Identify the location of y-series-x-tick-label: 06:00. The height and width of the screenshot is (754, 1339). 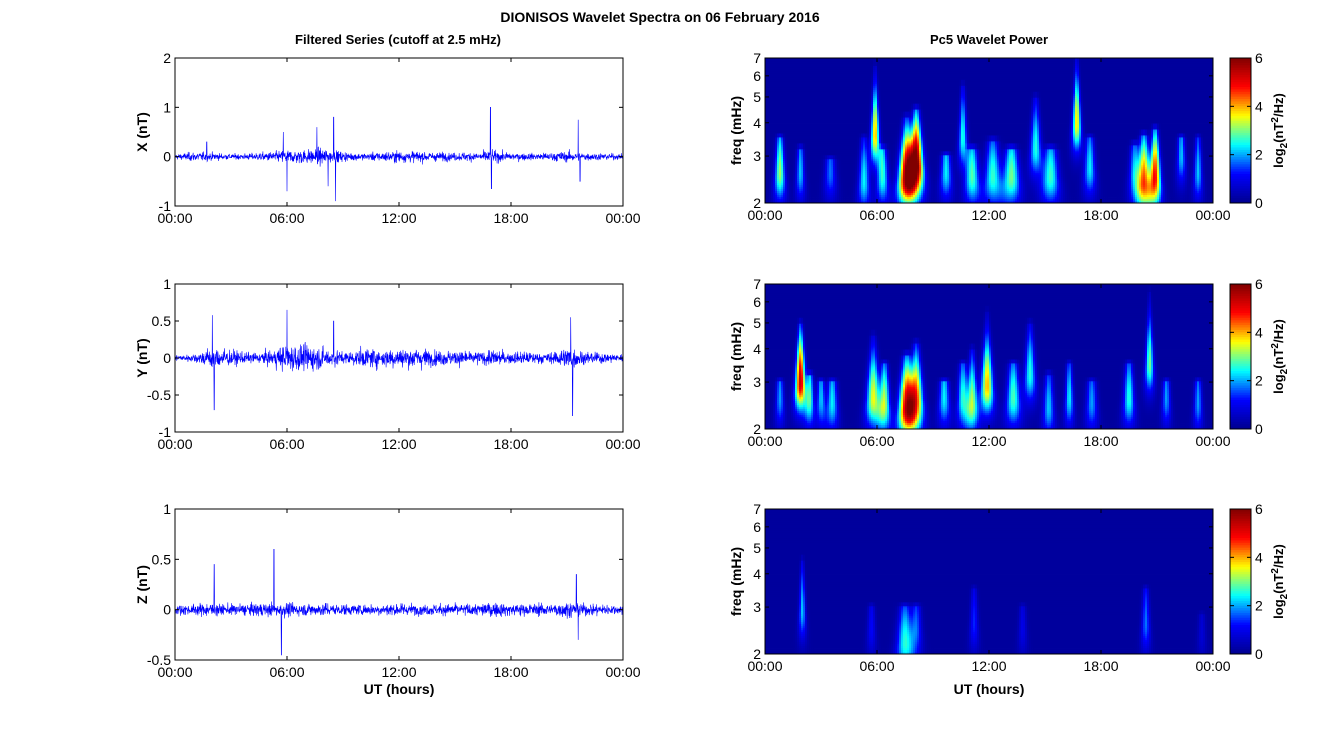
(286, 444).